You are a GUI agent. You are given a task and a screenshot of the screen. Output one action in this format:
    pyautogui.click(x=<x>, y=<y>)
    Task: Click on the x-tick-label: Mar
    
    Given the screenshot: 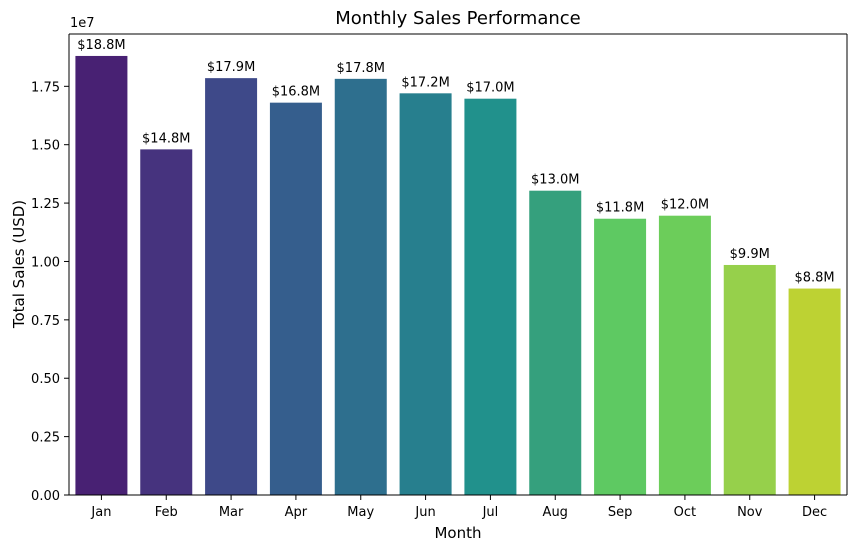 What is the action you would take?
    pyautogui.click(x=231, y=512)
    